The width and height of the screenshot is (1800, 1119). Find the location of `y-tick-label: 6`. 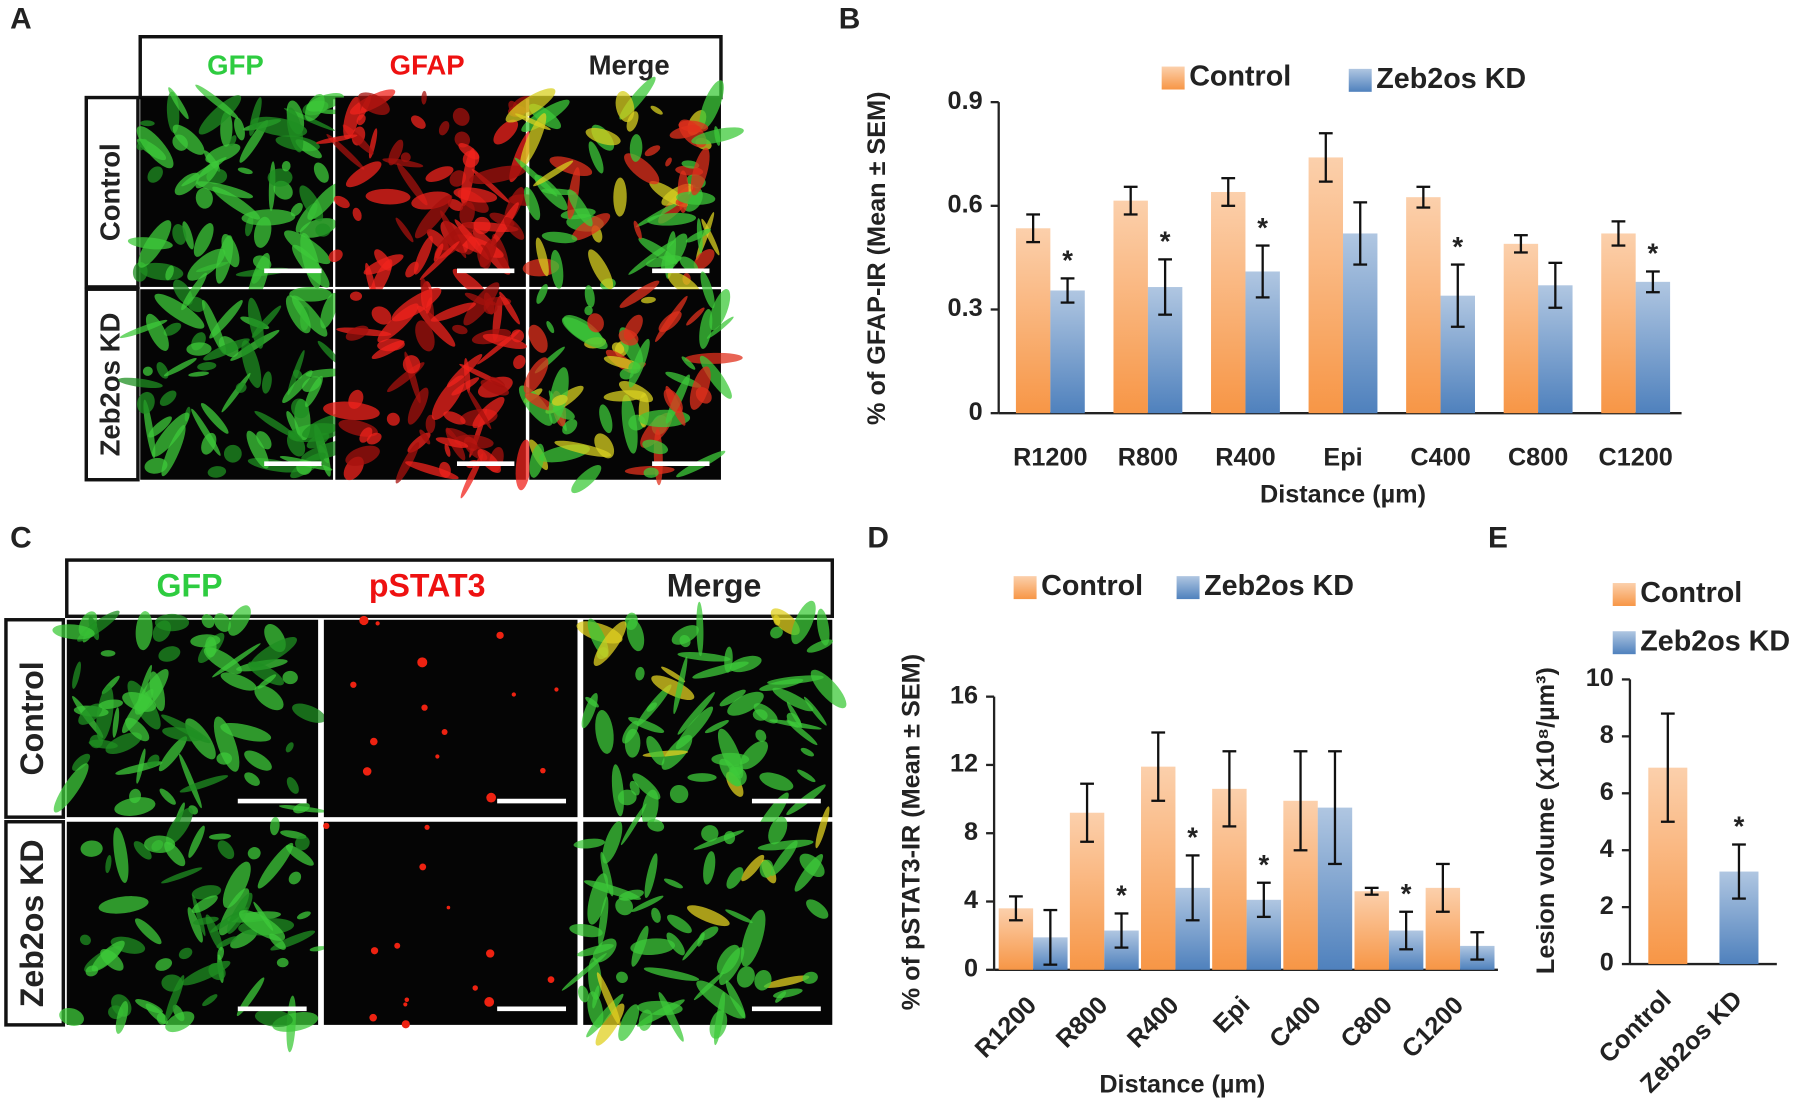

y-tick-label: 6 is located at coordinates (1607, 792).